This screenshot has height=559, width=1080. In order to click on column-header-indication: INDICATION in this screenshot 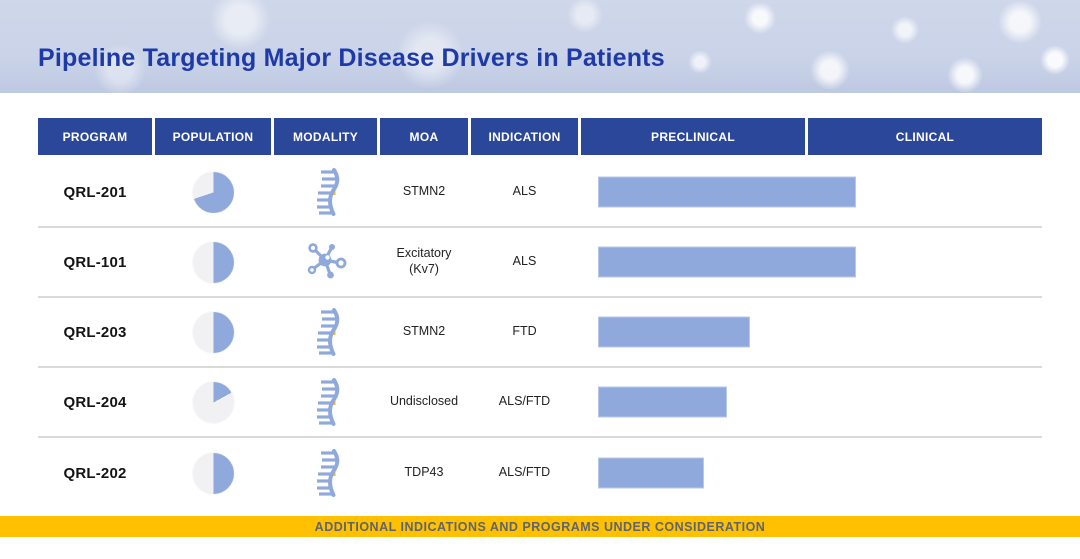, I will do `click(524, 136)`.